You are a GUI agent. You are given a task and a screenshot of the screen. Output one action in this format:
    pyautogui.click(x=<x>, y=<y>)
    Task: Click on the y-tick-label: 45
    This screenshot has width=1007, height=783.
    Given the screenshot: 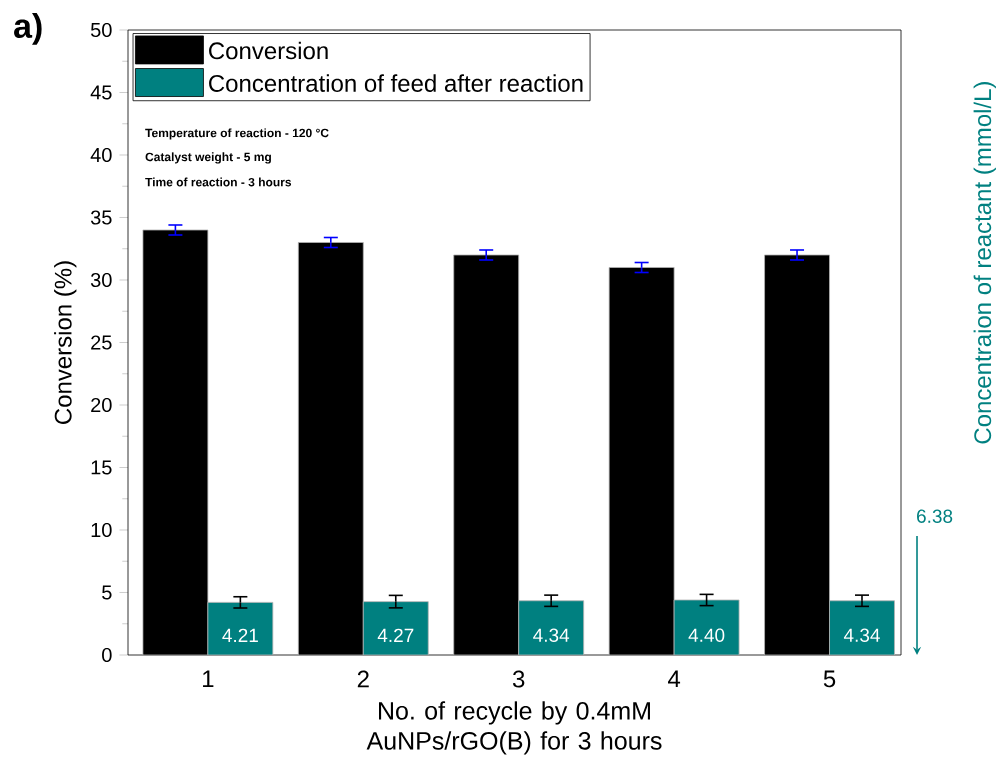 What is the action you would take?
    pyautogui.click(x=101, y=92)
    